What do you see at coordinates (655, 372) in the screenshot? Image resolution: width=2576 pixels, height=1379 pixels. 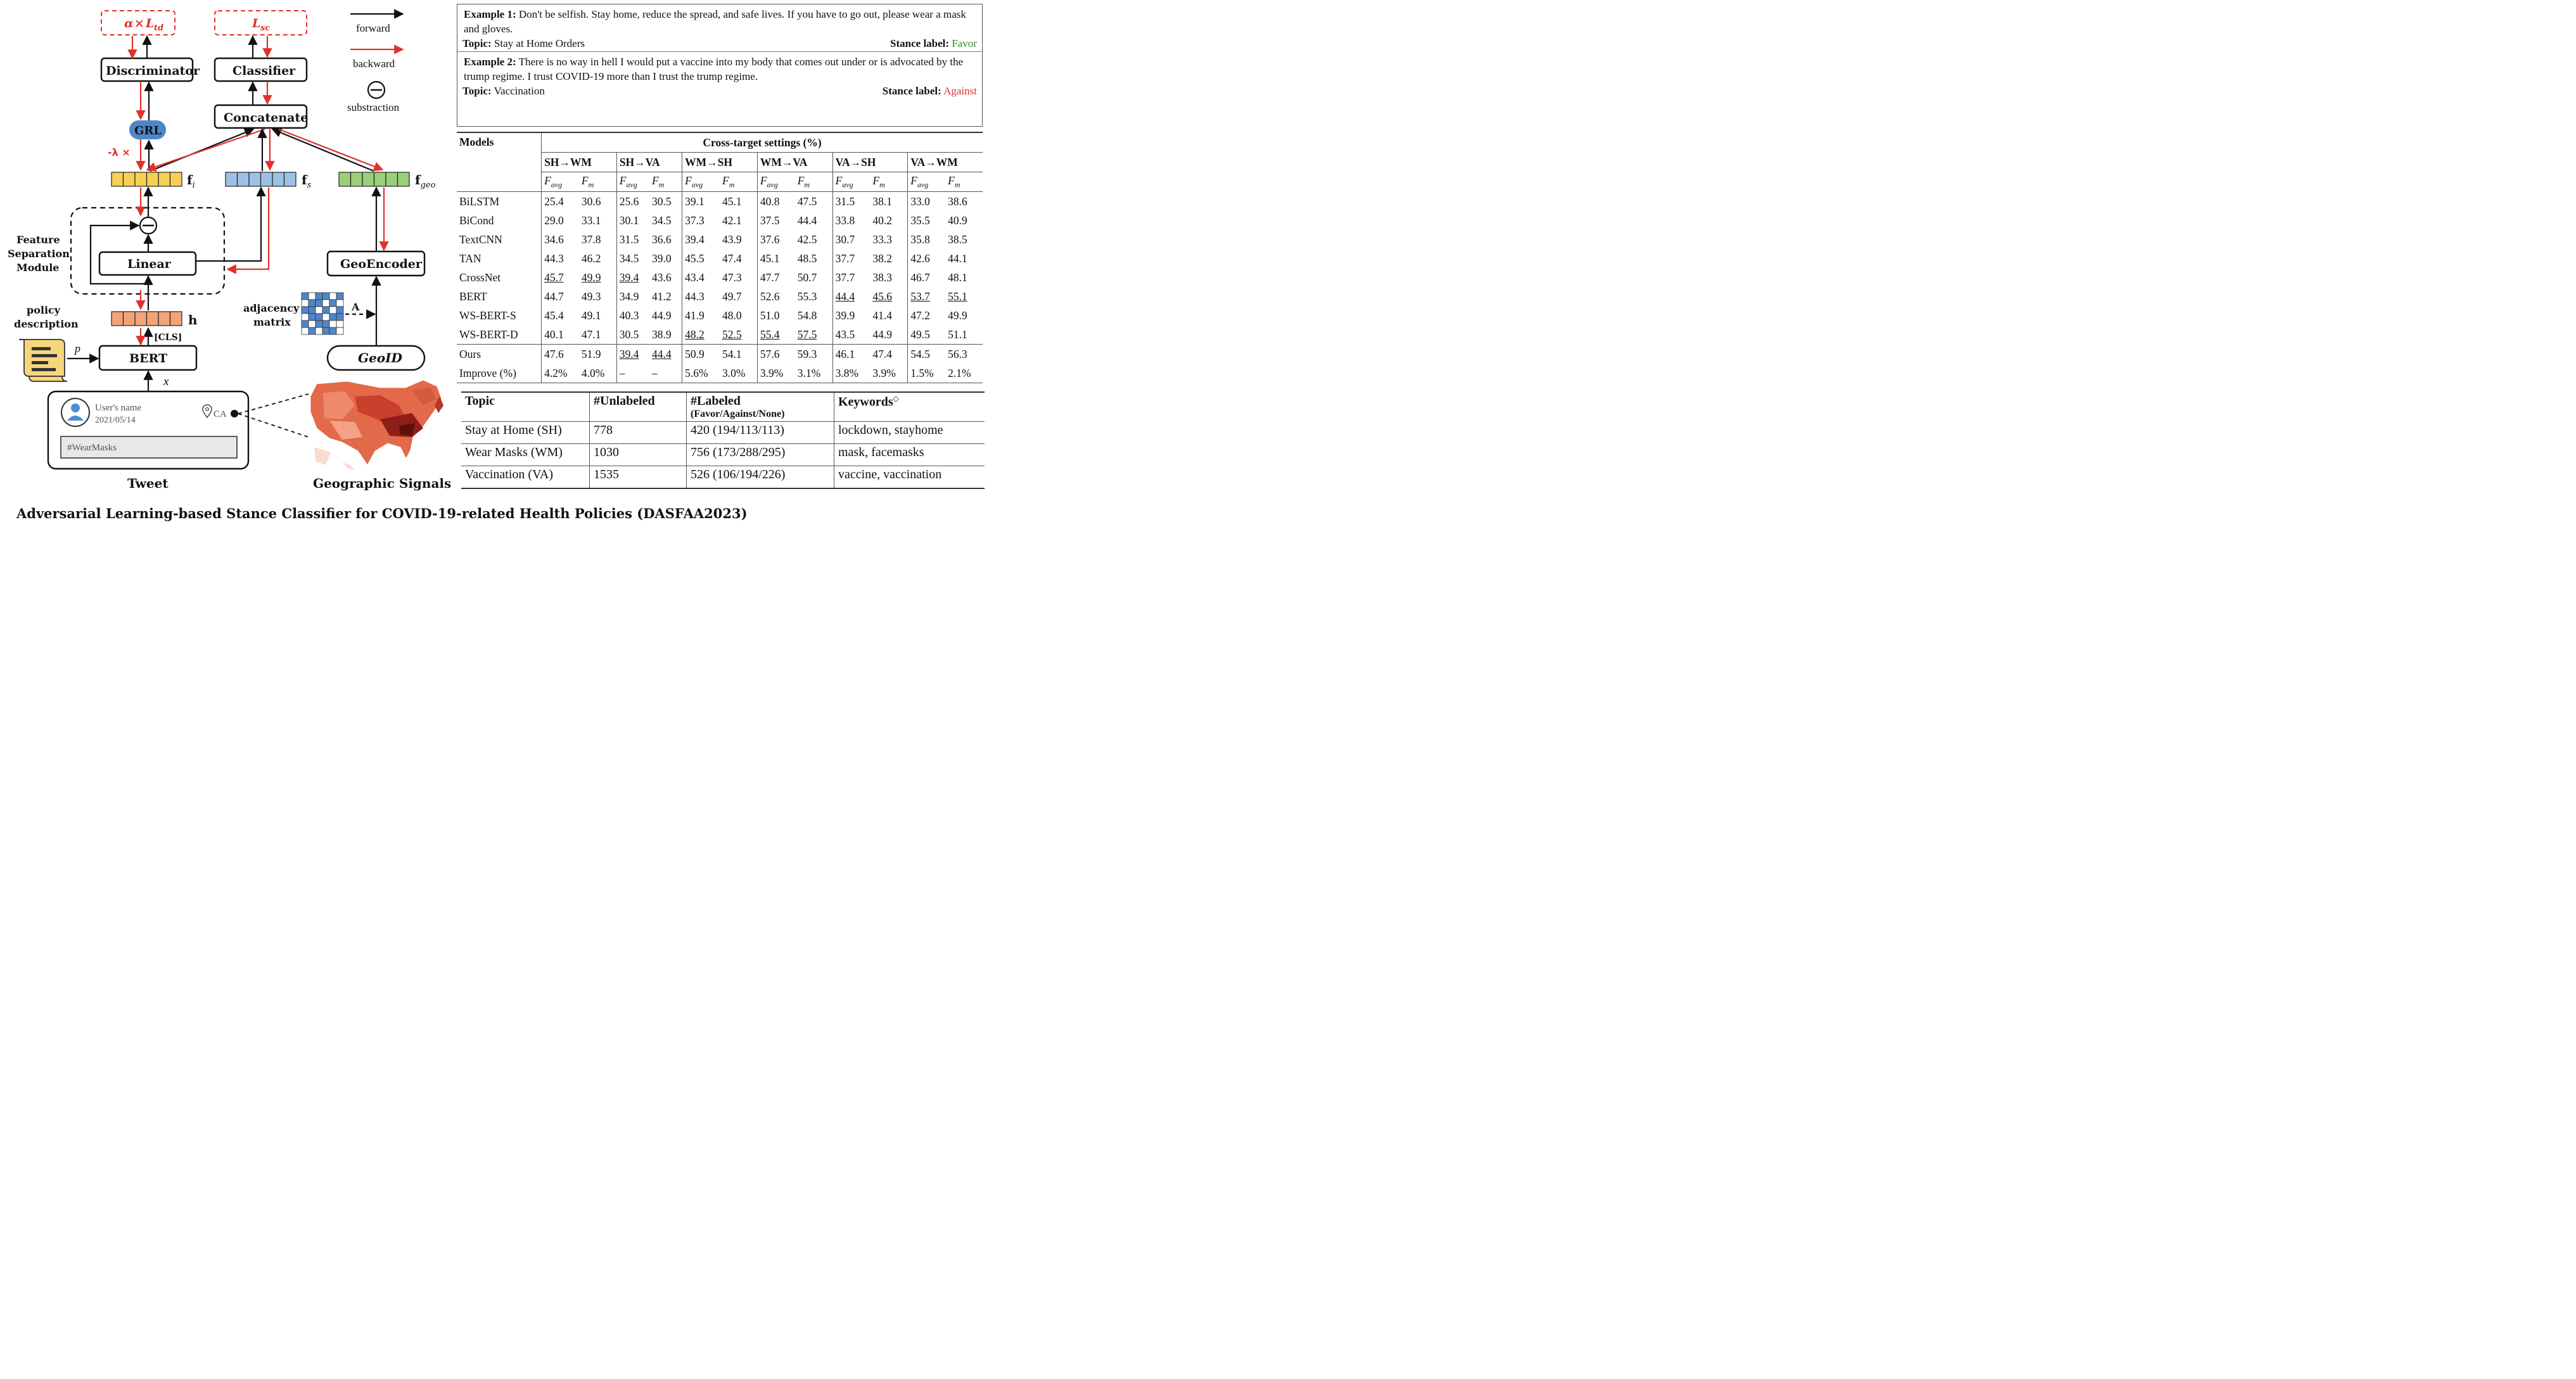 I see `score-cell: –` at bounding box center [655, 372].